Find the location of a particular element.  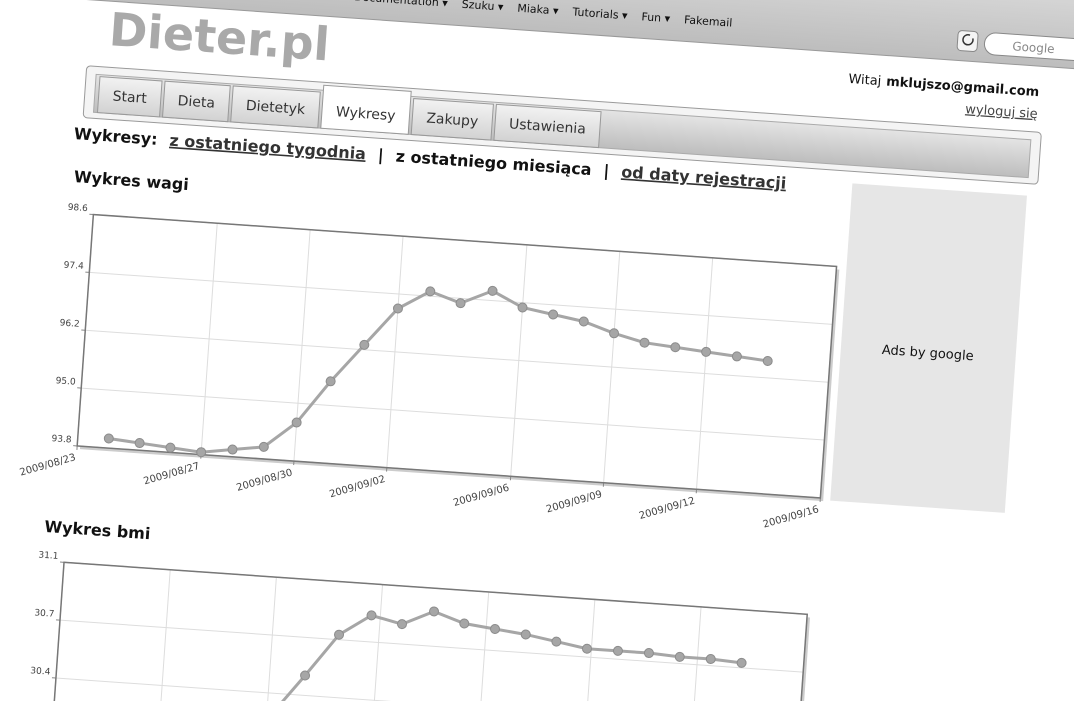

x-tick-label: 2009/09/12 is located at coordinates (667, 509).